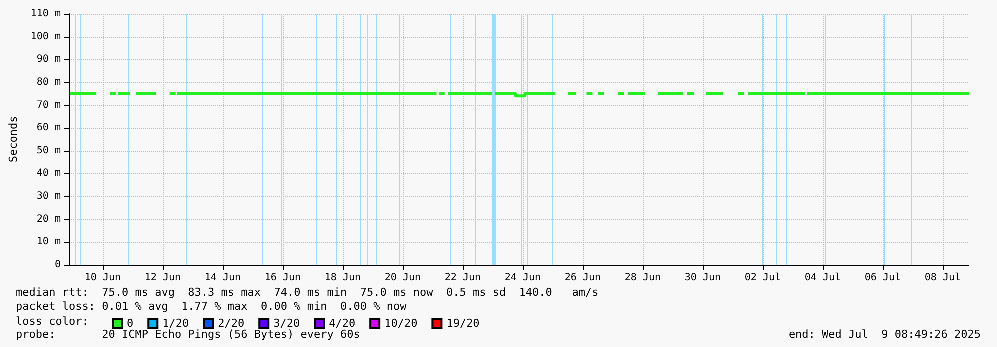 The height and width of the screenshot is (347, 997). What do you see at coordinates (401, 323) in the screenshot?
I see `legend-label: 10/20` at bounding box center [401, 323].